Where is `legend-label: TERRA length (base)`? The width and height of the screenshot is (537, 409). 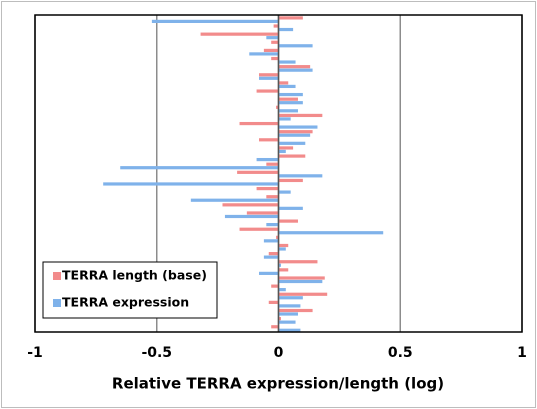
legend-label: TERRA length (base) is located at coordinates (134, 275).